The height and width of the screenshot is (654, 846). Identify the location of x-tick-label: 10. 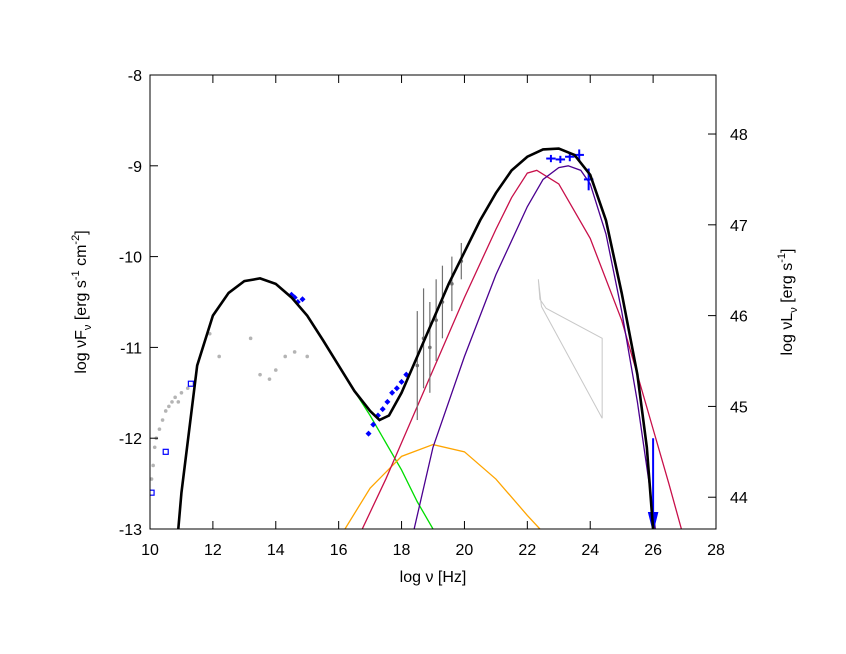
(150, 550).